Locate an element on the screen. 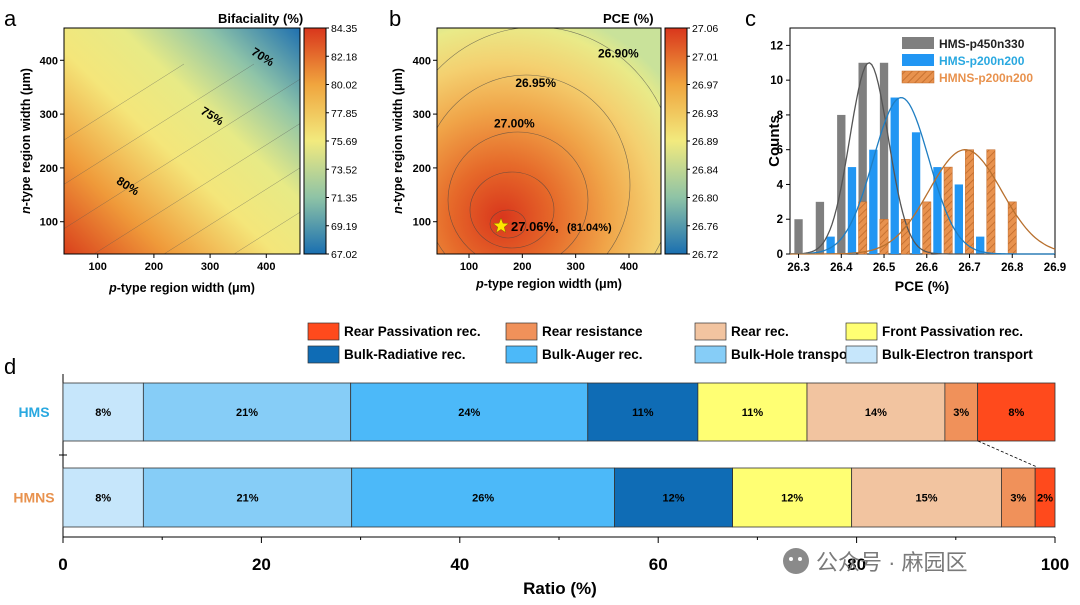  panel-c-xtick-label: 26.5 is located at coordinates (884, 268).